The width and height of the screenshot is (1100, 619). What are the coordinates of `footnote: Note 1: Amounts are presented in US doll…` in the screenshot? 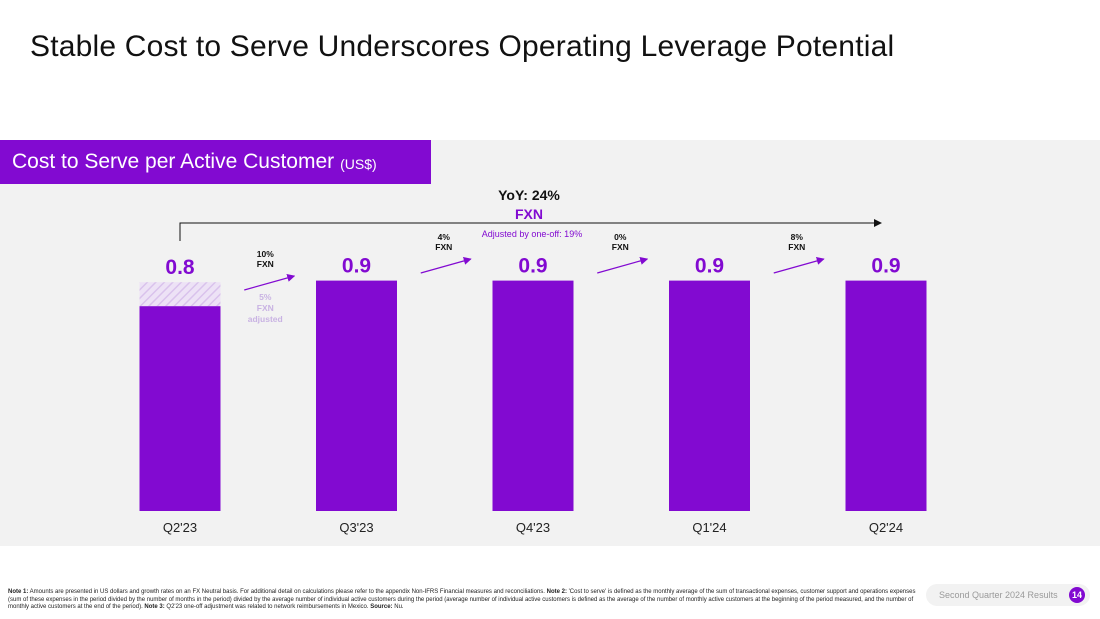 It's located at (462, 600).